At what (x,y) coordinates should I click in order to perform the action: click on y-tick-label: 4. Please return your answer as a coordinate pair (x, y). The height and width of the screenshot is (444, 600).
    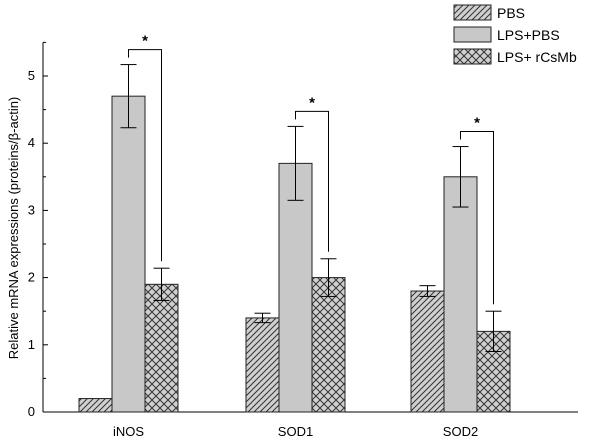
    Looking at the image, I should click on (31, 142).